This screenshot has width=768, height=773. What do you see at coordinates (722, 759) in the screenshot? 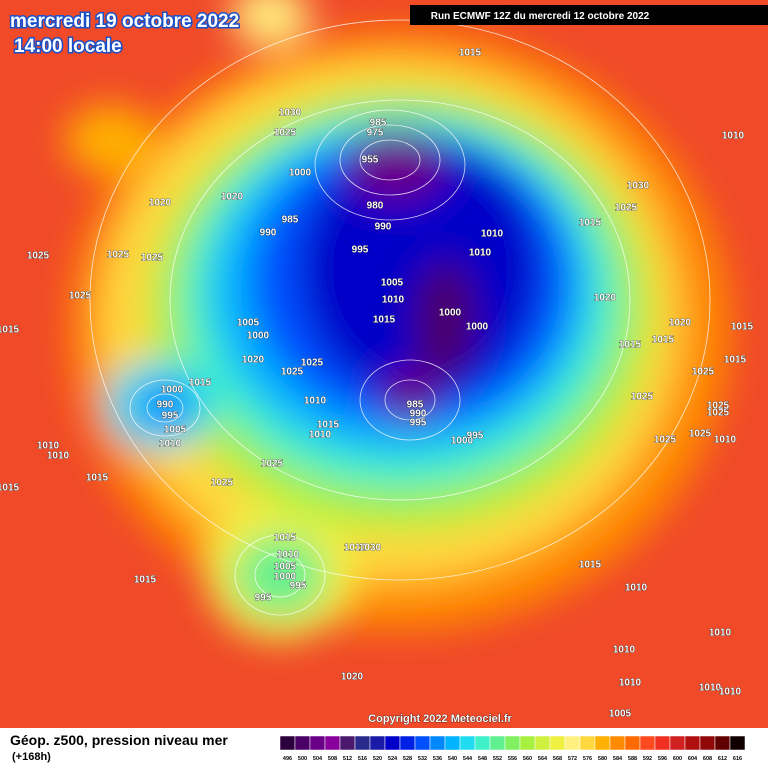
I see `scale-label: 612` at bounding box center [722, 759].